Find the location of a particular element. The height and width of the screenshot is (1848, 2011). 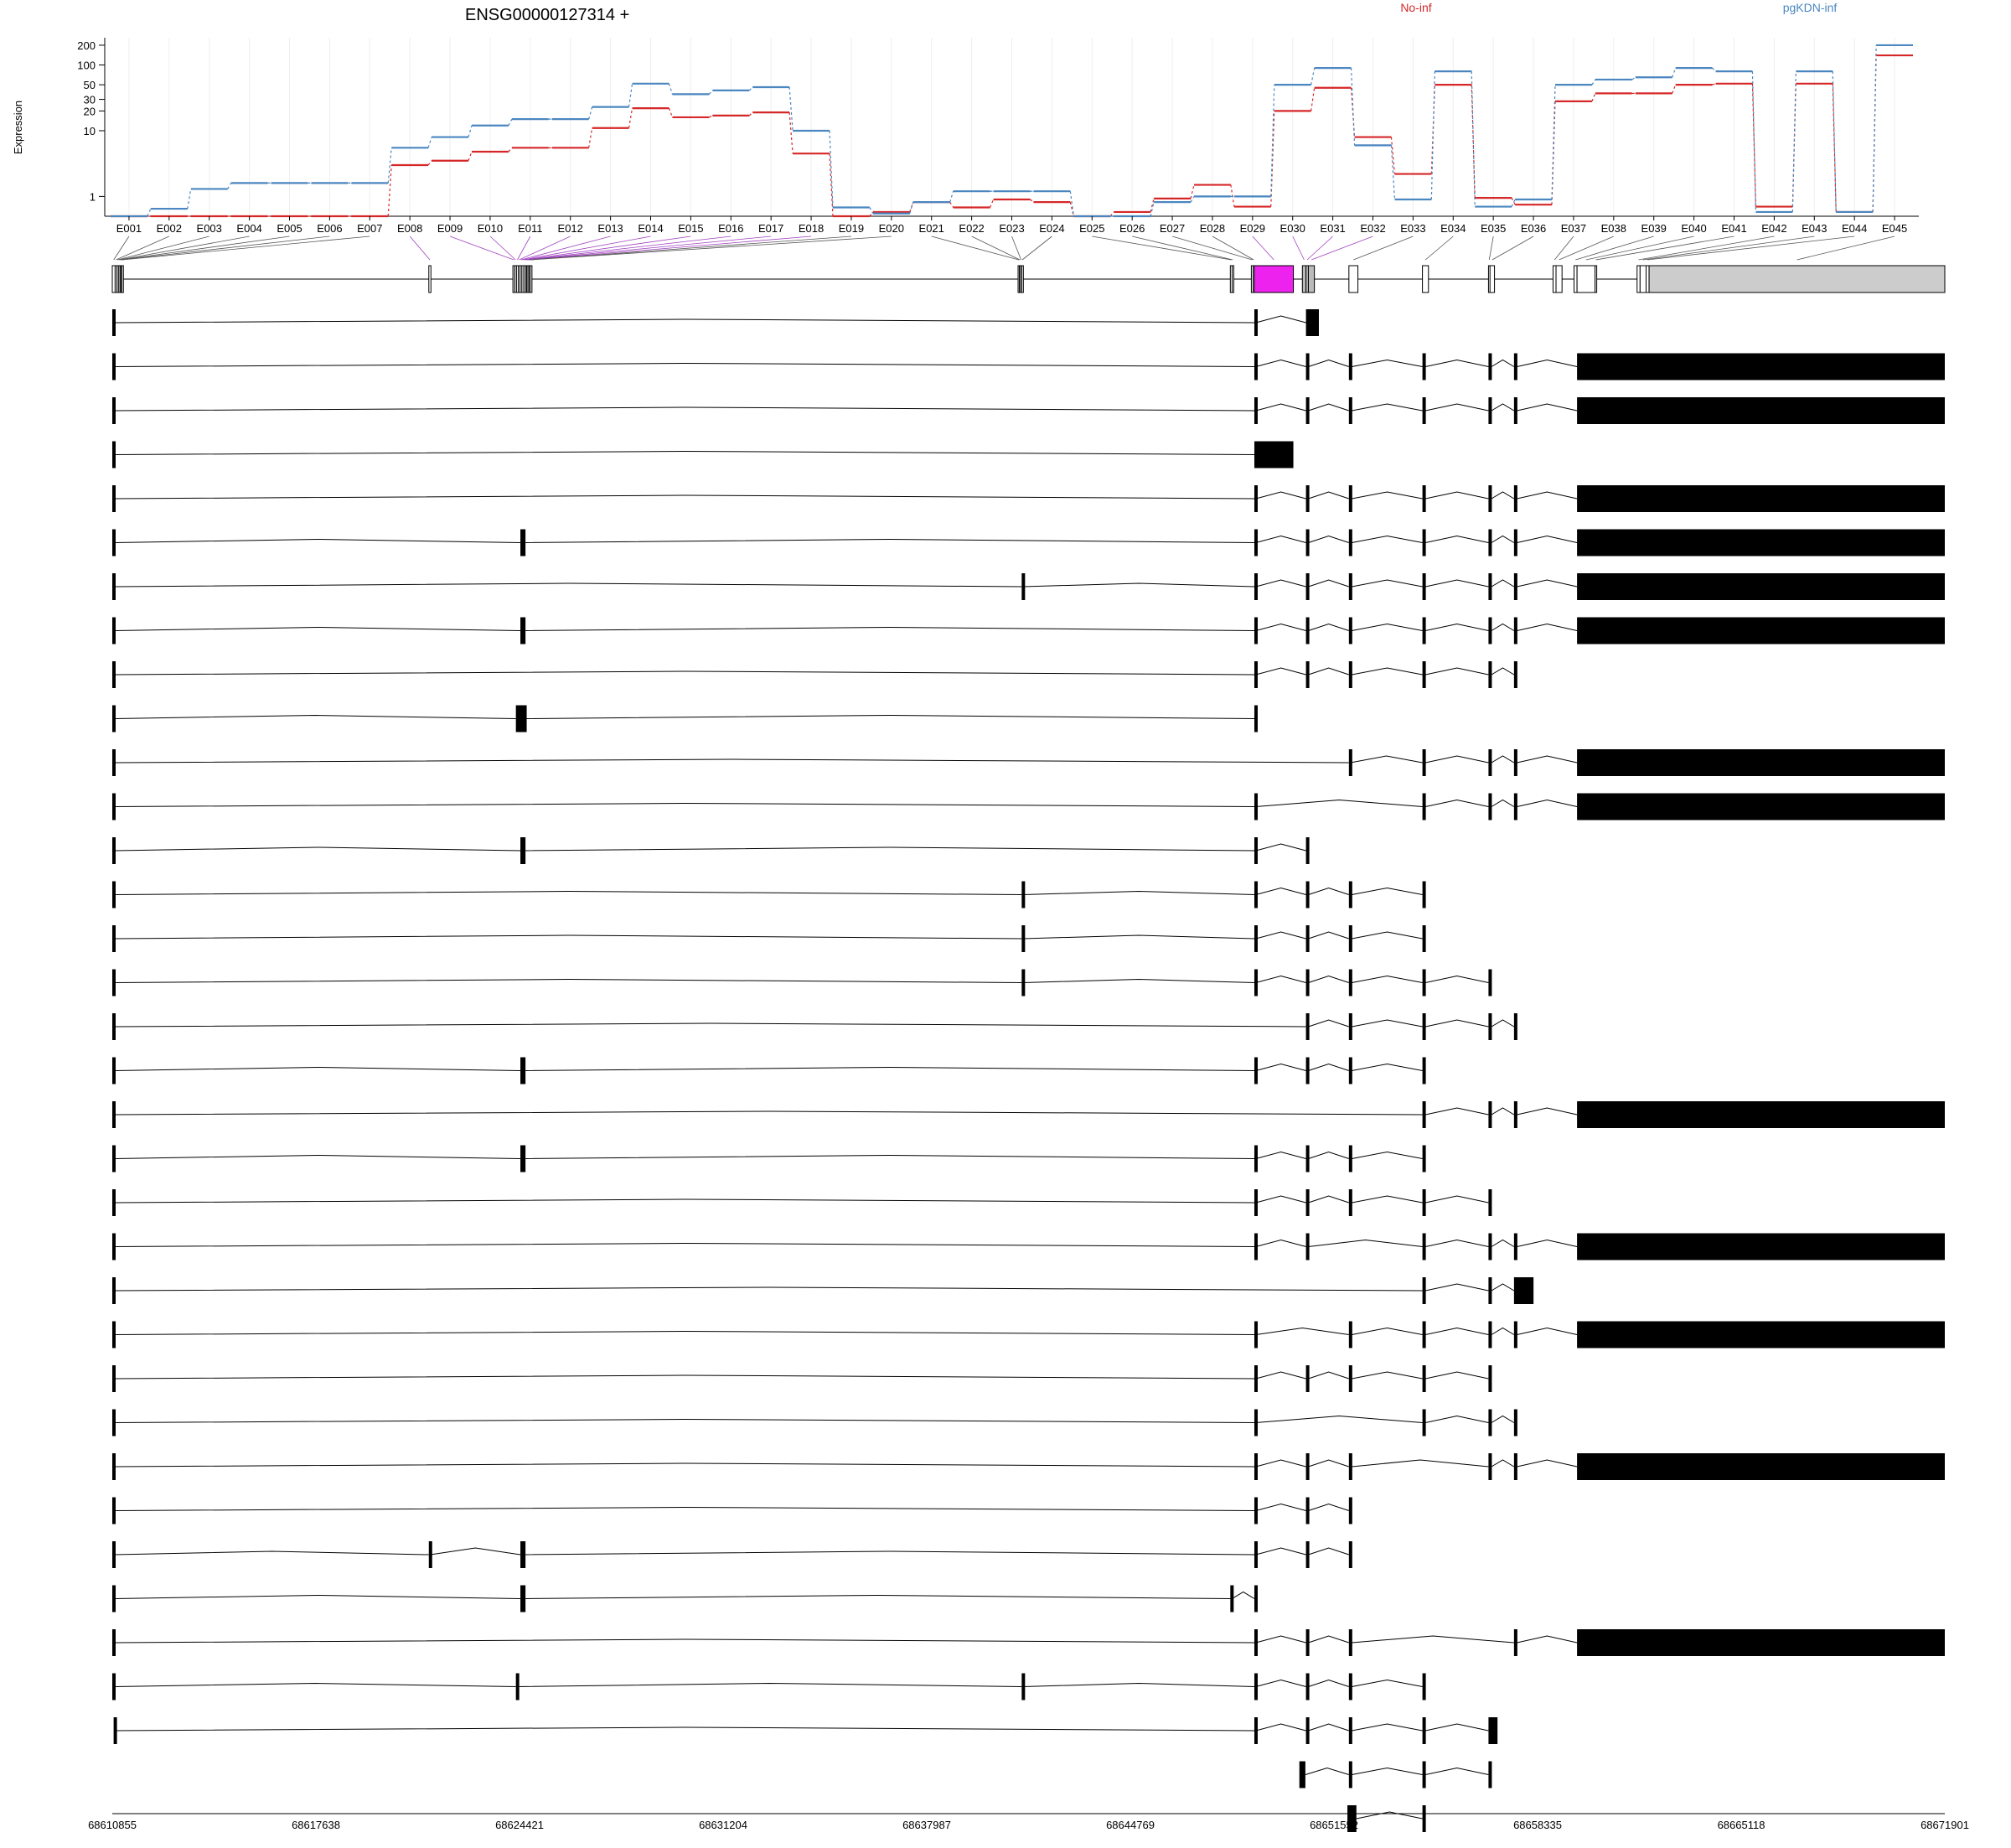

y-tick-label: 1 is located at coordinates (93, 196).